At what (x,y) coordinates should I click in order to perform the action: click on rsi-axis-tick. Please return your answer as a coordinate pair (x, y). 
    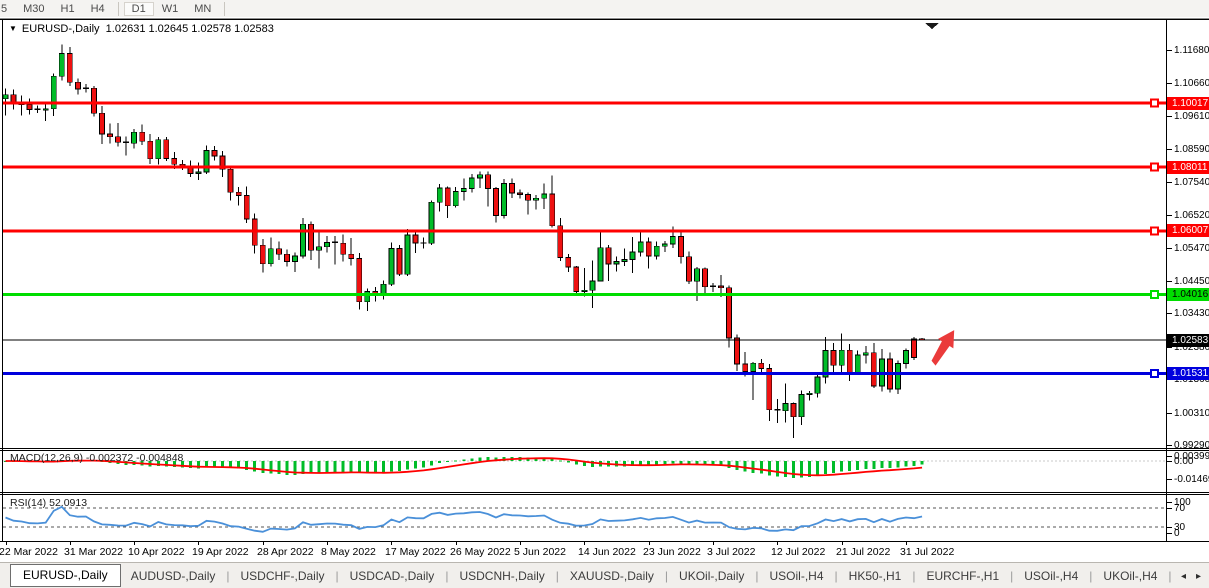
    Looking at the image, I should click on (1169, 533).